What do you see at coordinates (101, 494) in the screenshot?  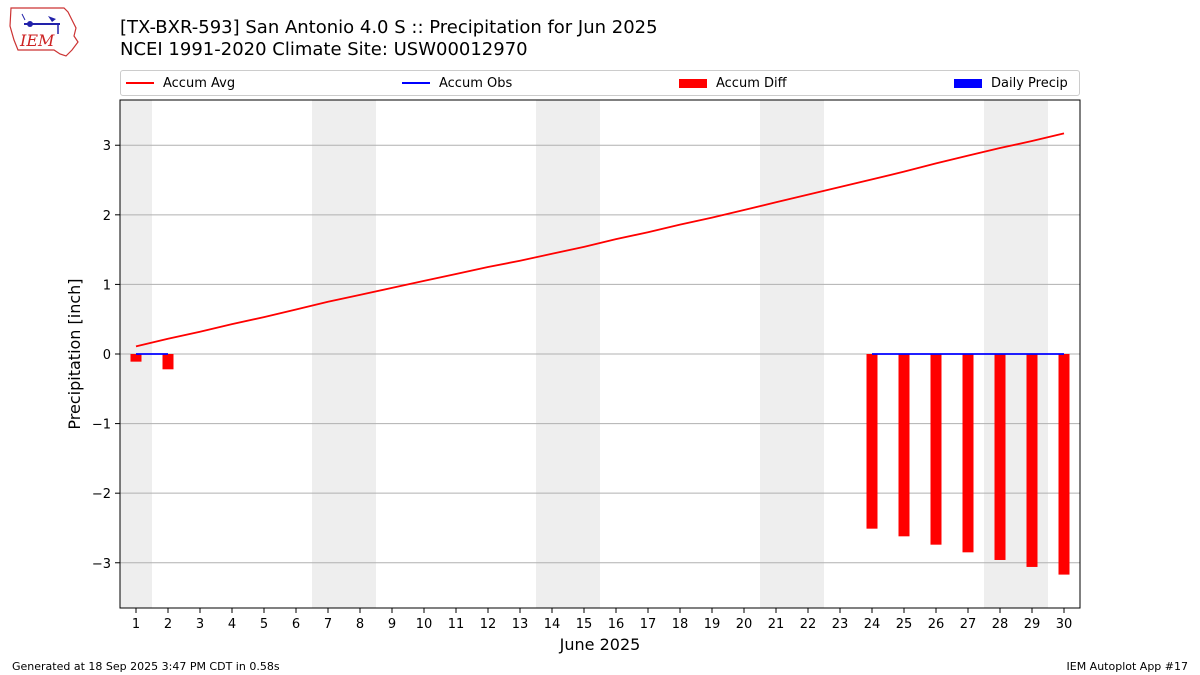 I see `y-tick-label--2: −2` at bounding box center [101, 494].